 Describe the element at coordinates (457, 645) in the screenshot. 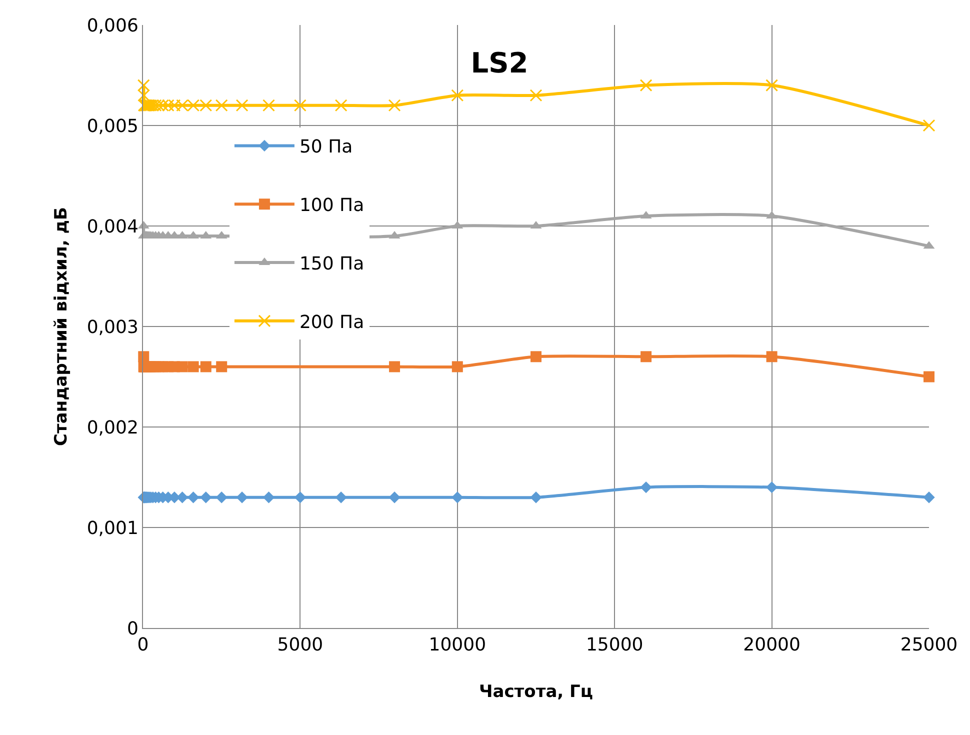

I see `x-tick-label: 10000` at that location.